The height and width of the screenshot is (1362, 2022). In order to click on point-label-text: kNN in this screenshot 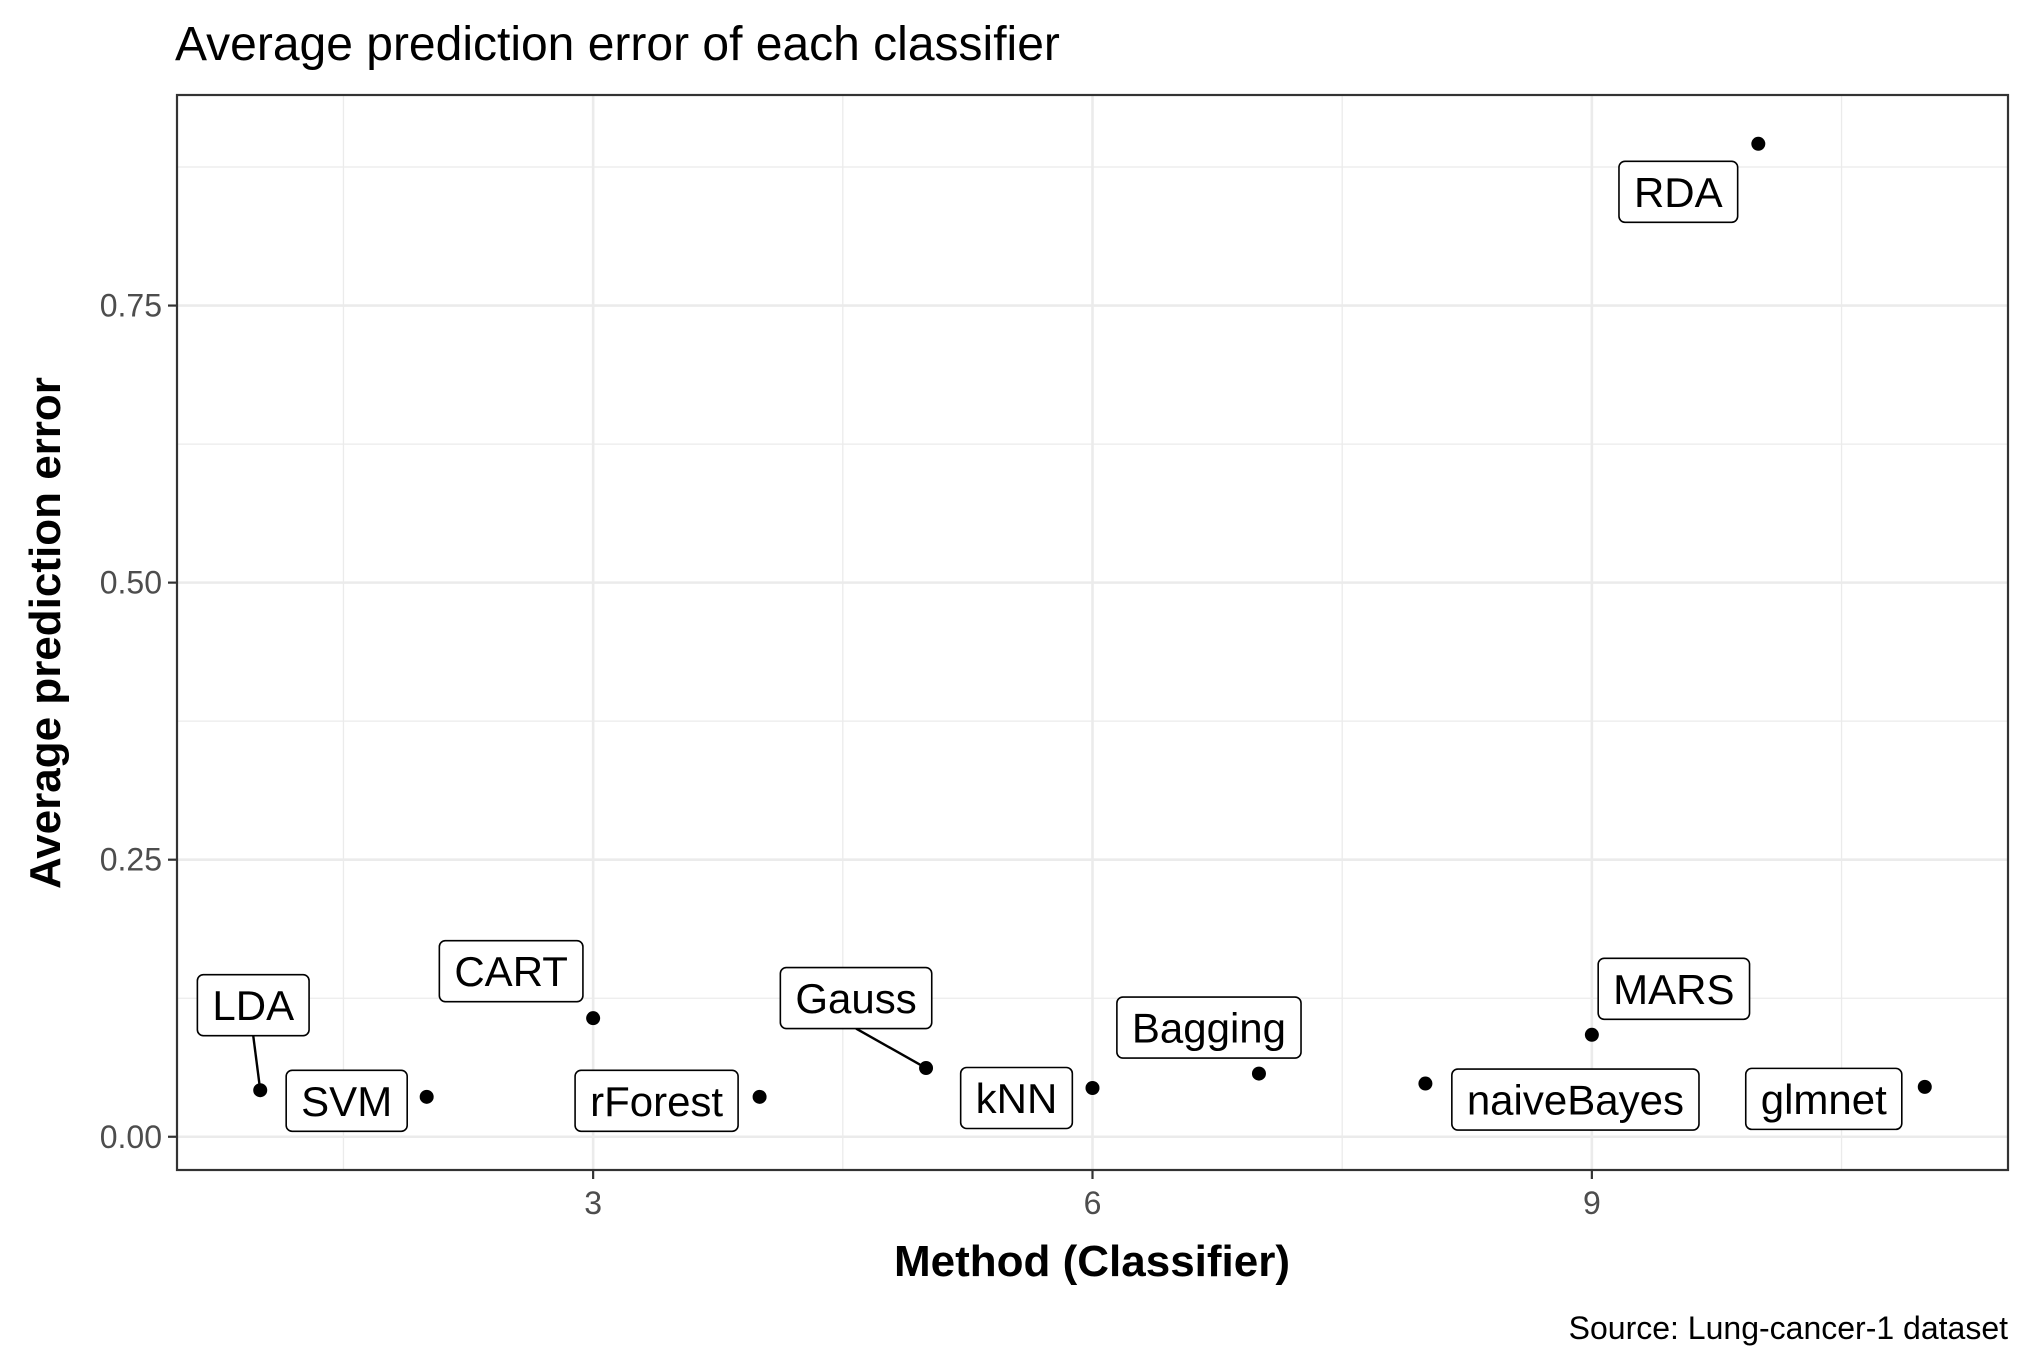, I will do `click(1017, 1098)`.